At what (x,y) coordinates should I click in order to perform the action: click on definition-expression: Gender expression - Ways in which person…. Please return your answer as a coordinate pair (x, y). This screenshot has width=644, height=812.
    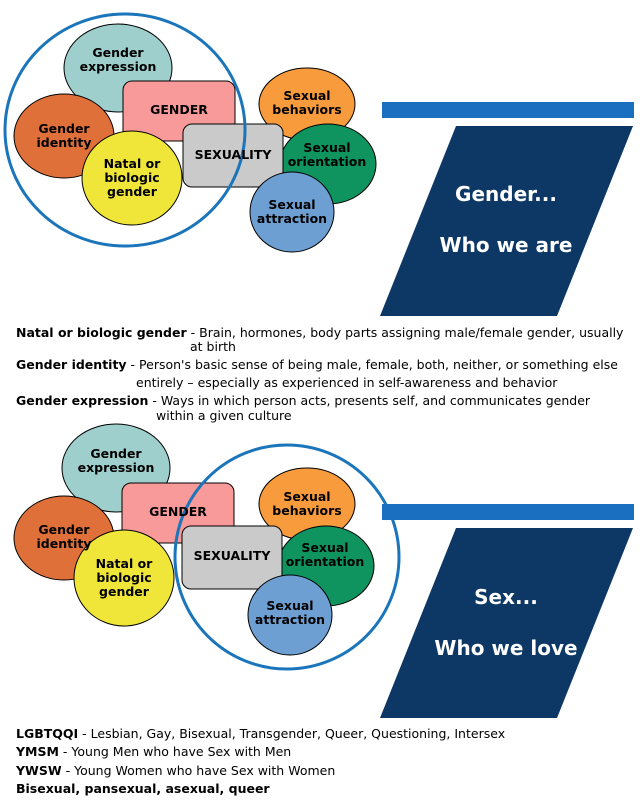
    Looking at the image, I should click on (303, 400).